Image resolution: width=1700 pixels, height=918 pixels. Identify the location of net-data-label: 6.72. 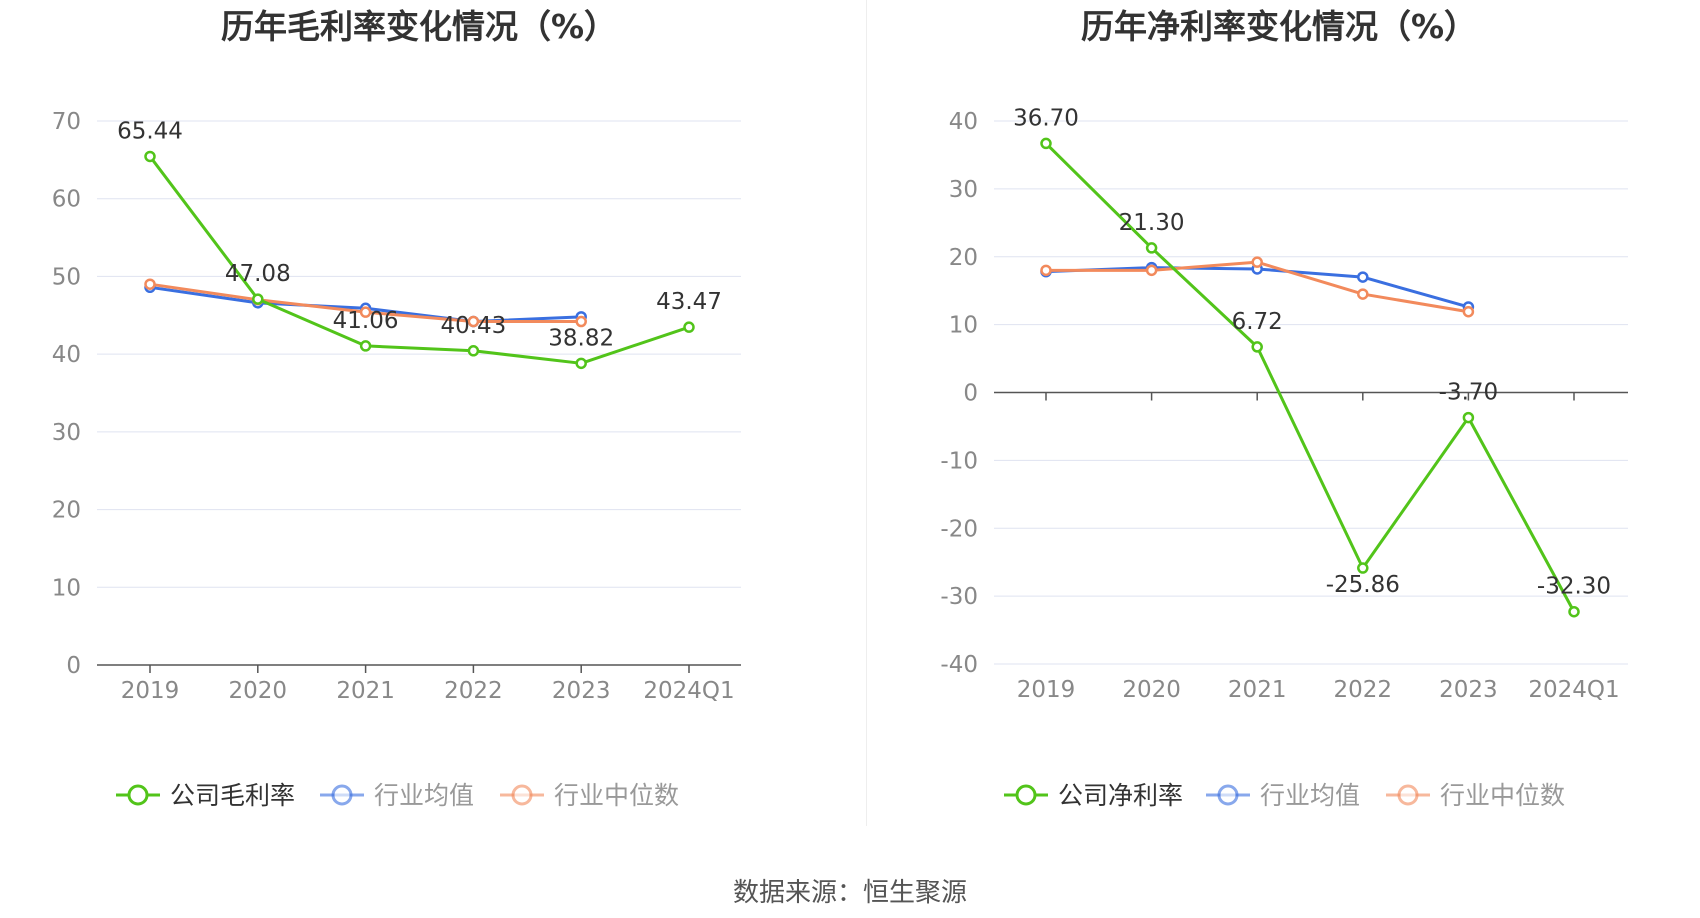
(1257, 322).